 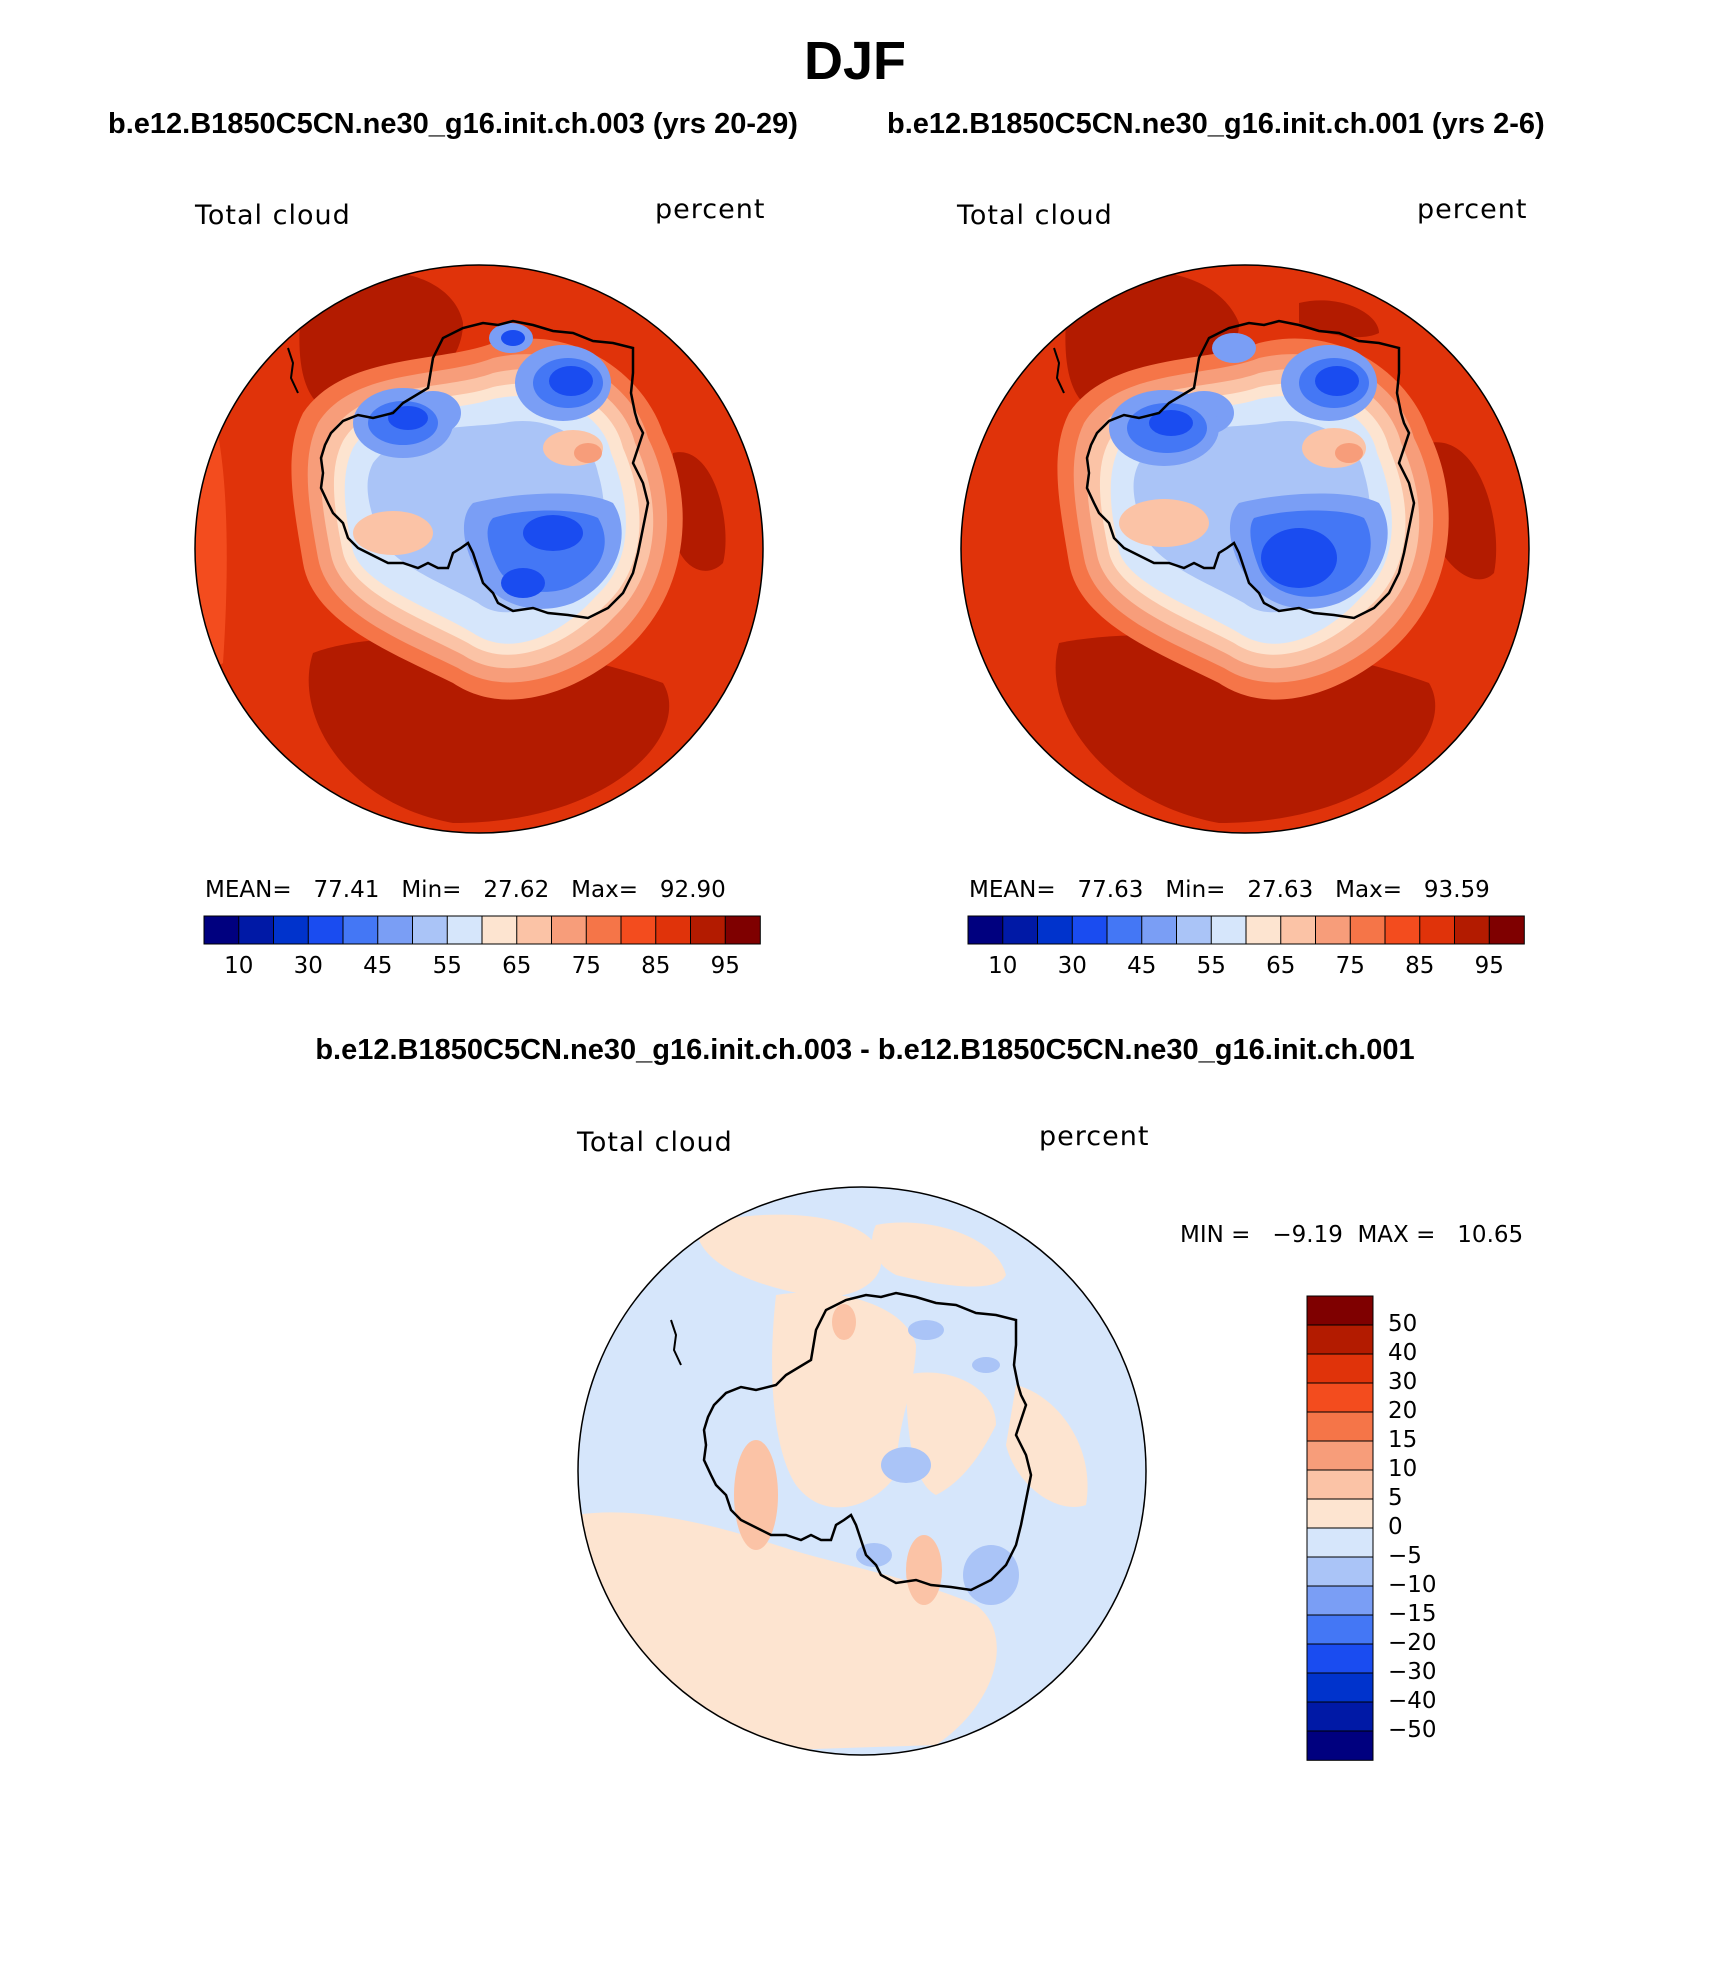 I want to click on panel-2-map, so click(x=1245, y=549).